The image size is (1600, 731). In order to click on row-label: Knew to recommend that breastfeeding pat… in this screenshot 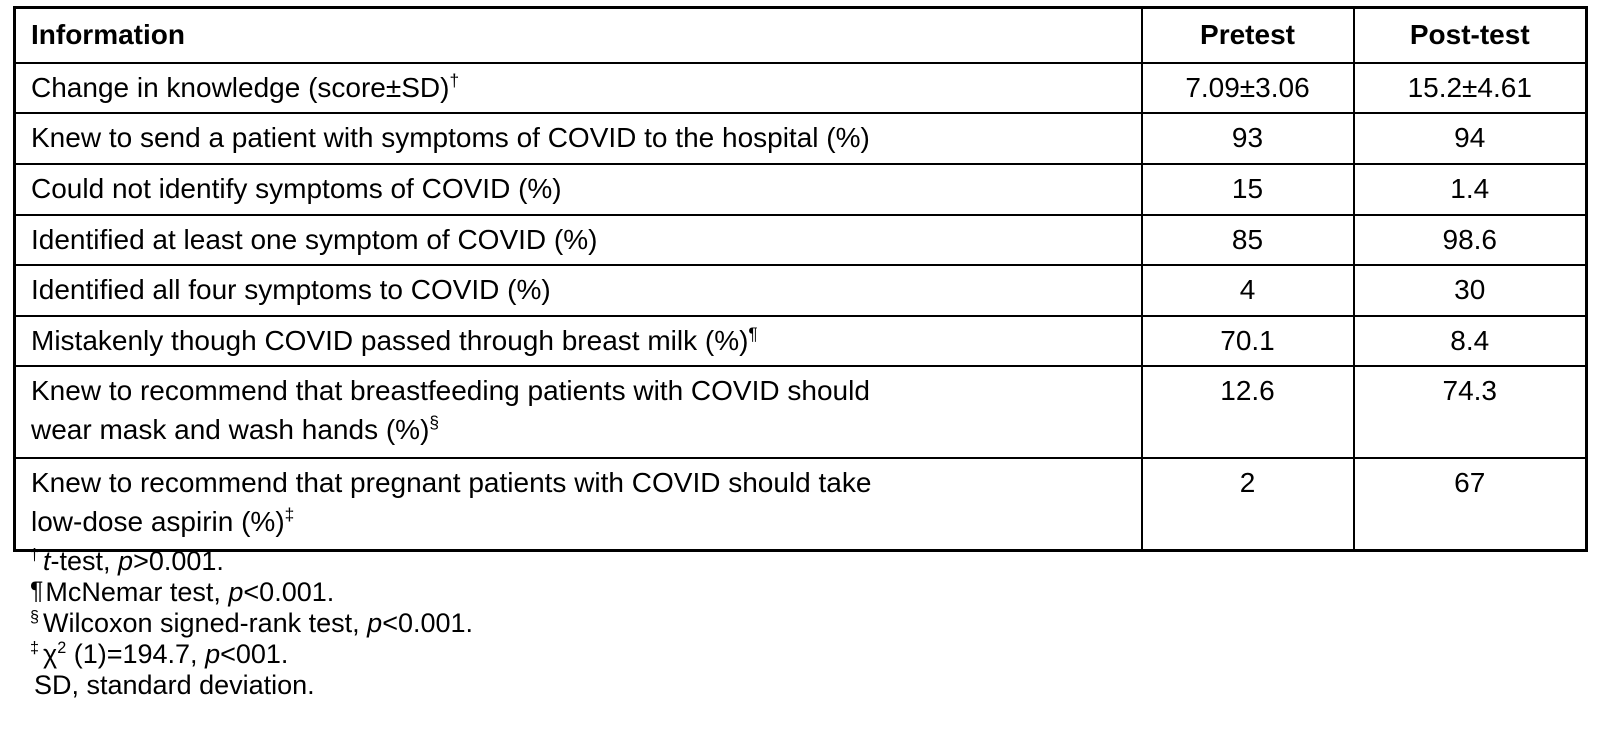, I will do `click(578, 412)`.